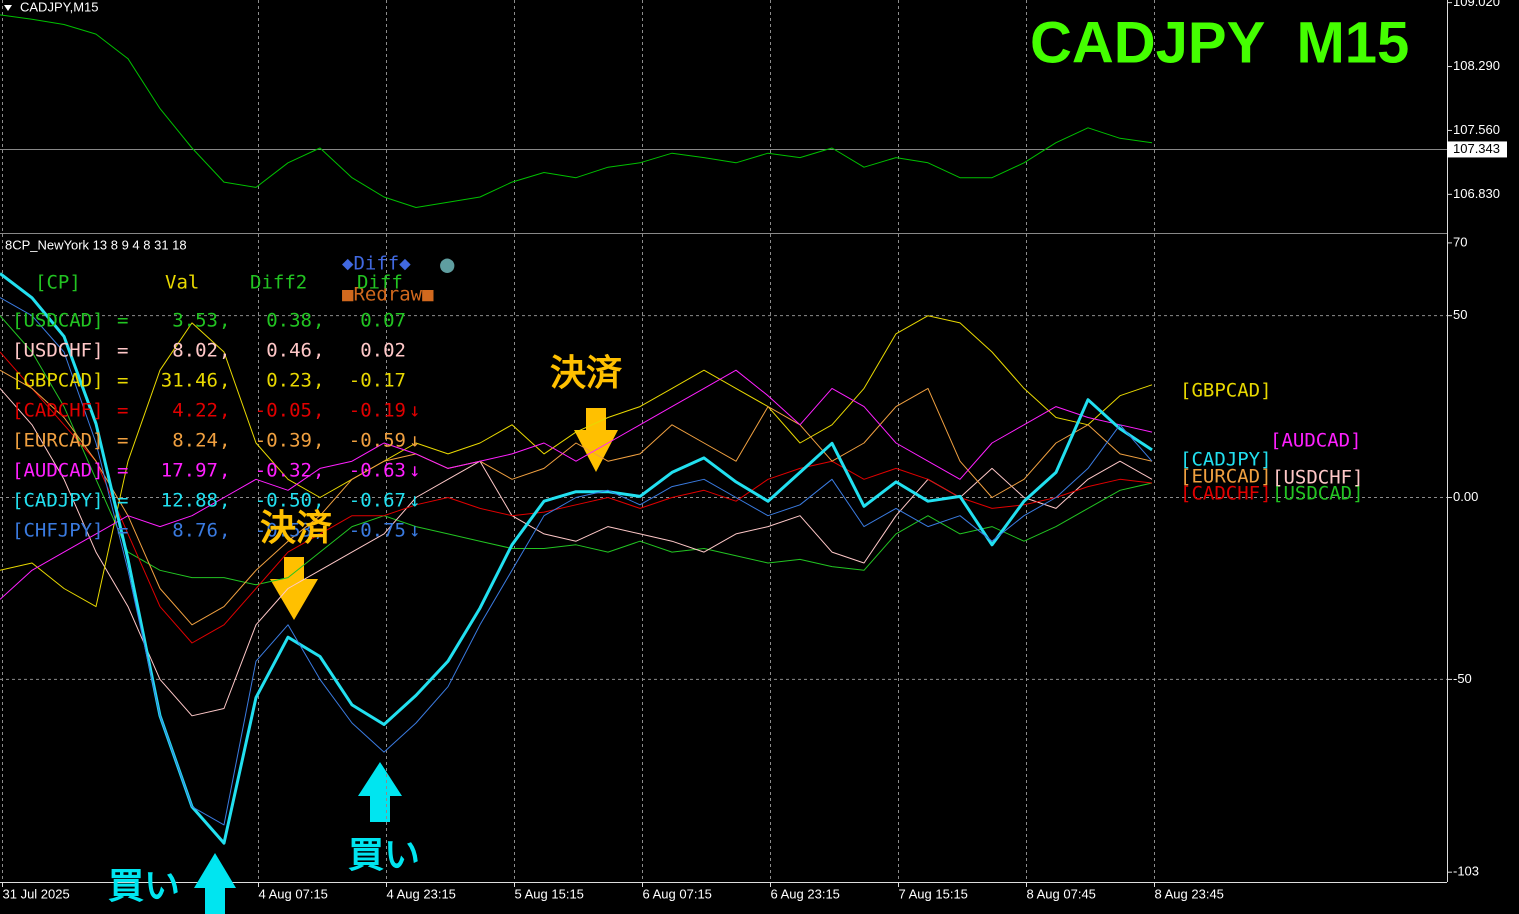  I want to click on y-tick-label: 108.290, so click(1476, 65).